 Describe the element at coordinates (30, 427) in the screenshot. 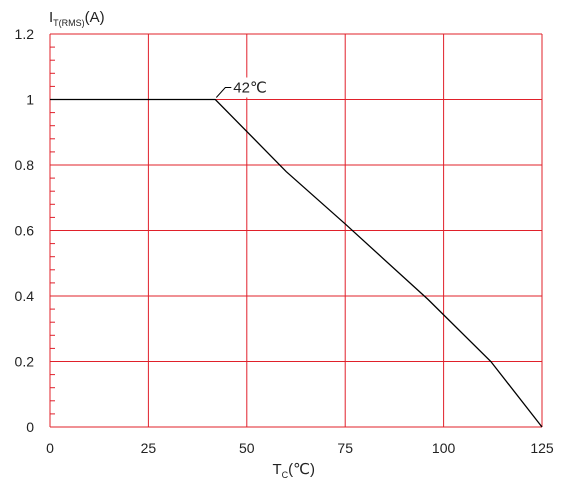

I see `y-tick-label-0: 0` at that location.